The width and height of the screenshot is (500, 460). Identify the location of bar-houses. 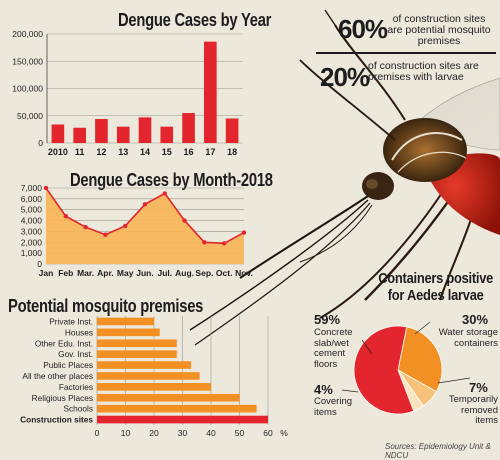
(128, 332).